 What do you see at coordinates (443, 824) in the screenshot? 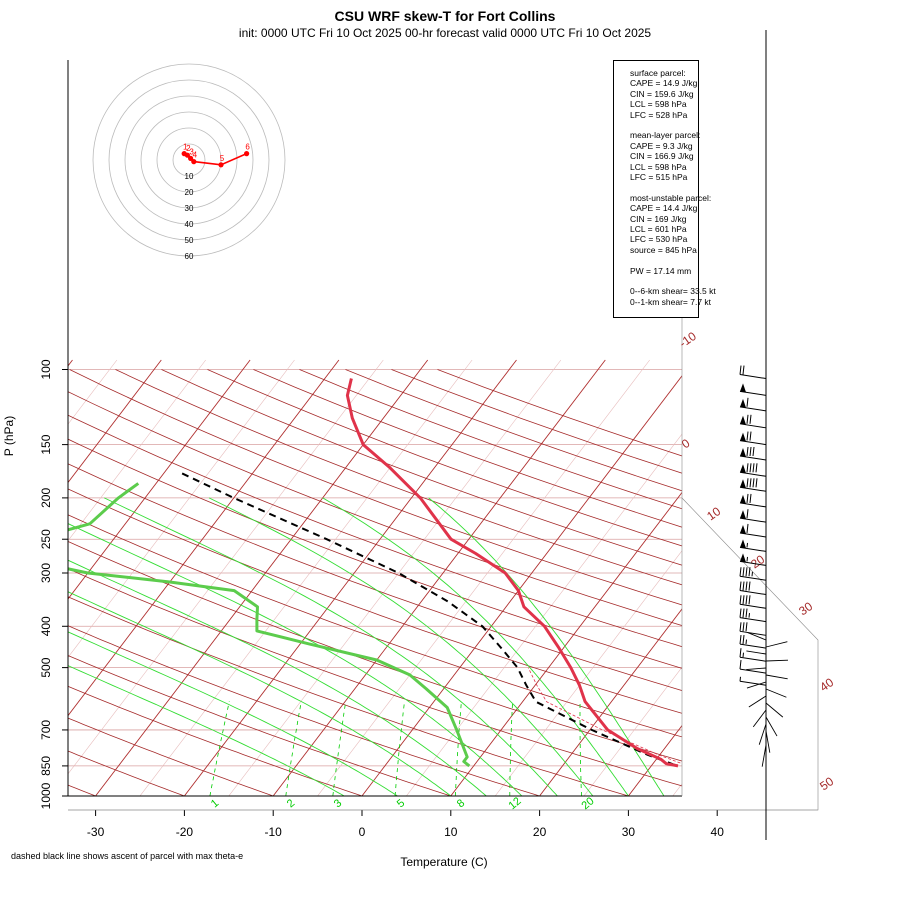
I see `temperature-axis: -30 -20 -10 0 10 20 30 40` at bounding box center [443, 824].